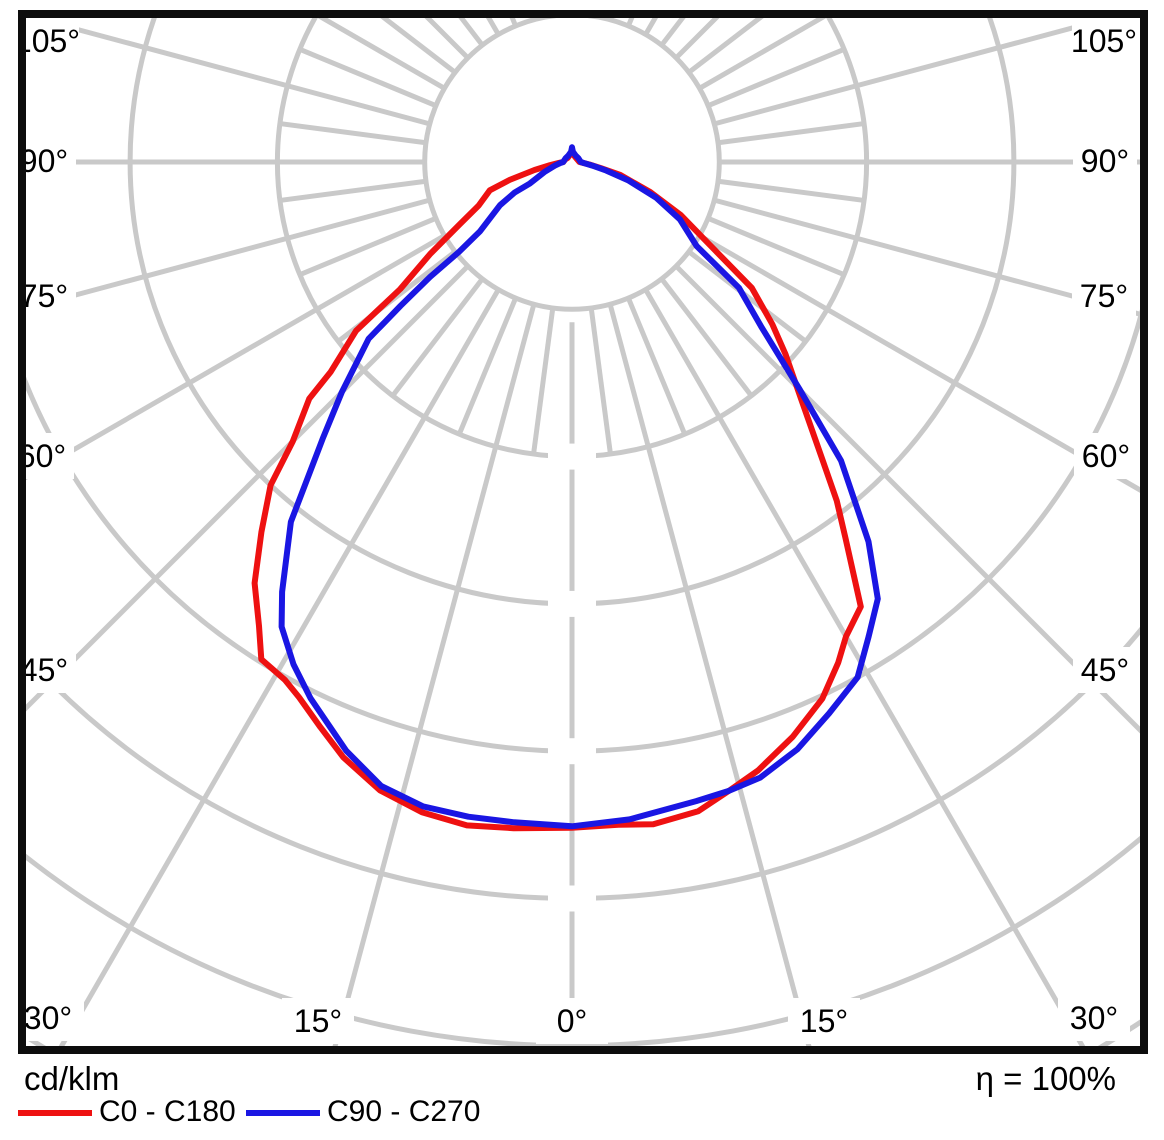  Describe the element at coordinates (572, 165) in the screenshot. I see `grid-ring` at that location.